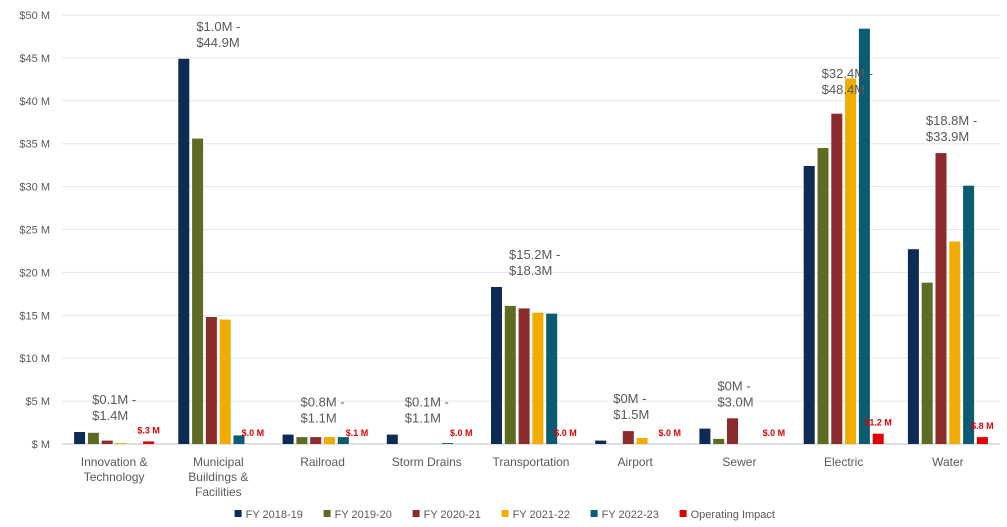 This screenshot has height=527, width=1007. I want to click on range-label: $18.8M -$33.9M, so click(951, 128).